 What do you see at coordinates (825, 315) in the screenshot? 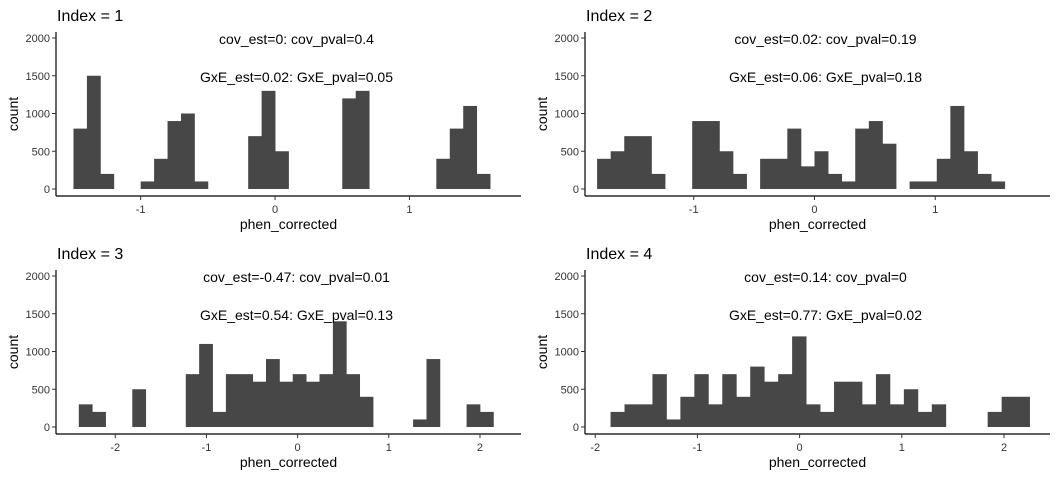
I see `gxe-annotation: GxE_est=0.77: GxE_pval=0.02` at bounding box center [825, 315].